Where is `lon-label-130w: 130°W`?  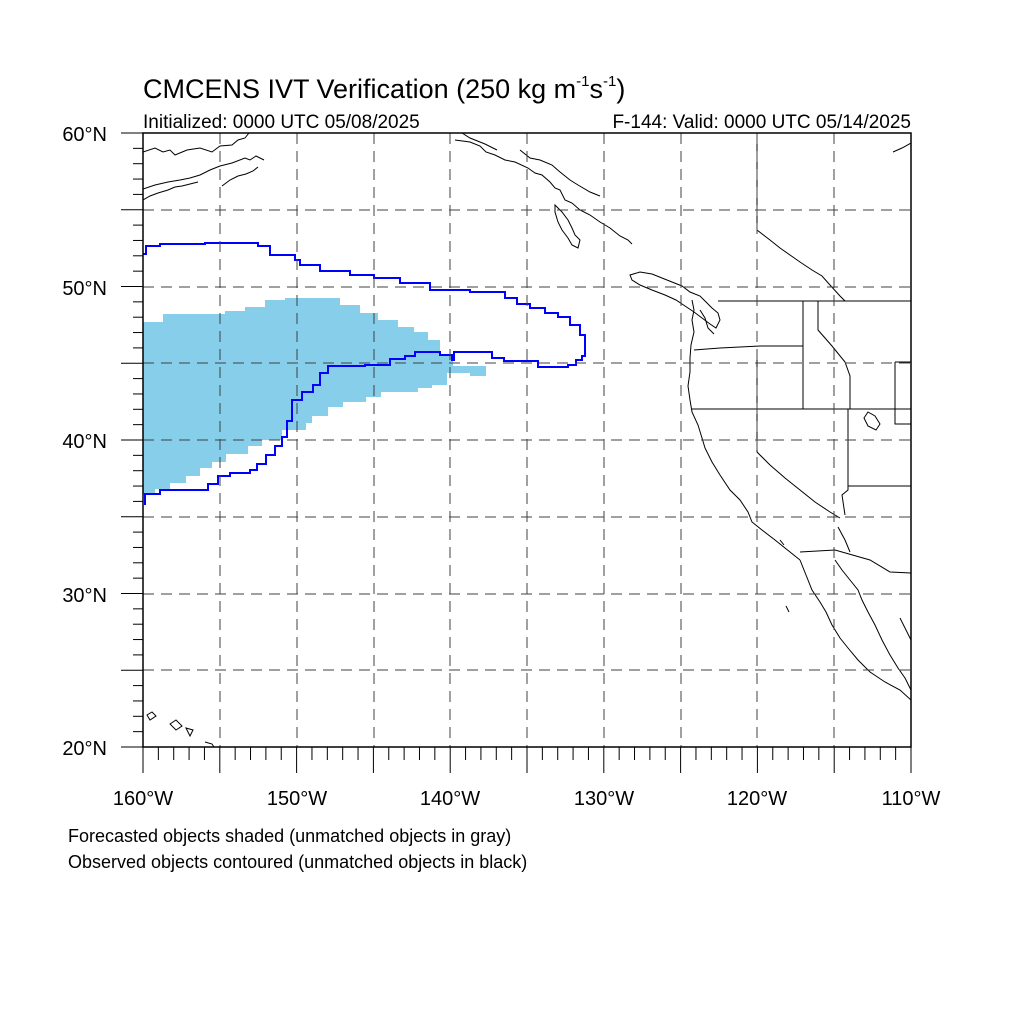 lon-label-130w: 130°W is located at coordinates (604, 799).